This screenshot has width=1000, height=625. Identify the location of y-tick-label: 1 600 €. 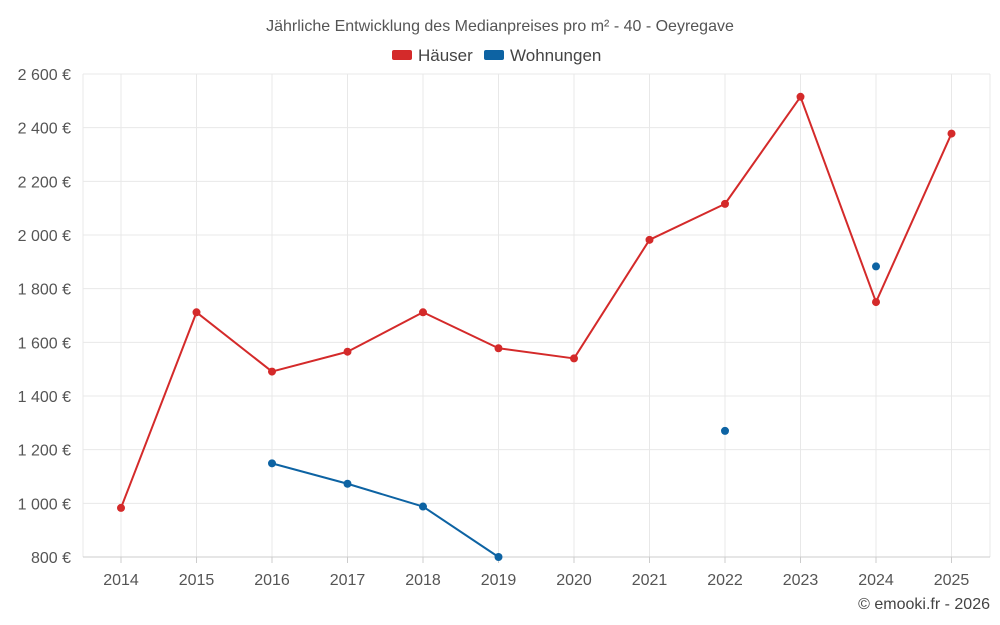
(44, 343).